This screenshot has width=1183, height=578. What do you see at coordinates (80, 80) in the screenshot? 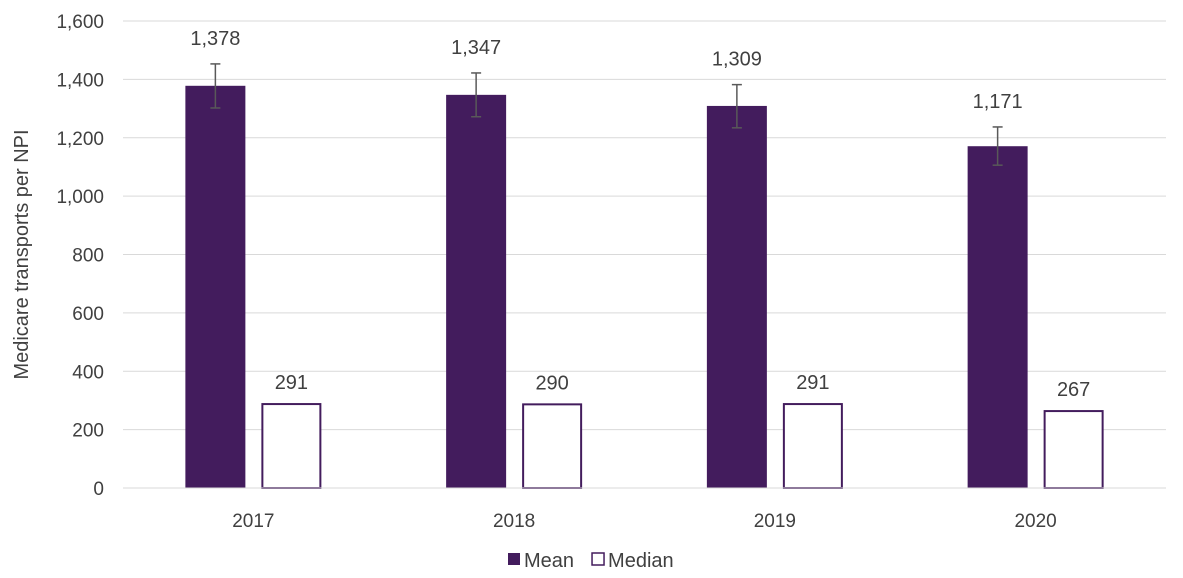
I see `y-tick-label: 1,400` at bounding box center [80, 80].